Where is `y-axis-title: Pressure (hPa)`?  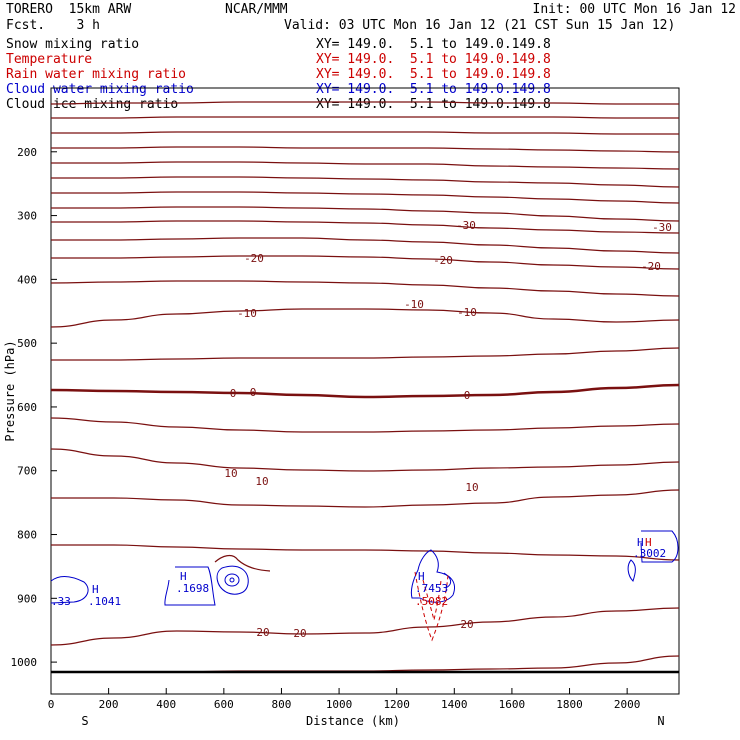
y-axis-title: Pressure (hPa) is located at coordinates (10, 390).